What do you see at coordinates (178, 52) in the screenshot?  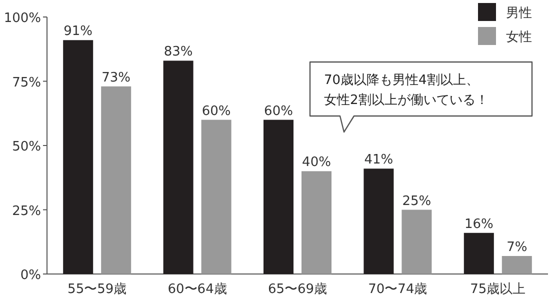 I see `data-label: 83%` at bounding box center [178, 52].